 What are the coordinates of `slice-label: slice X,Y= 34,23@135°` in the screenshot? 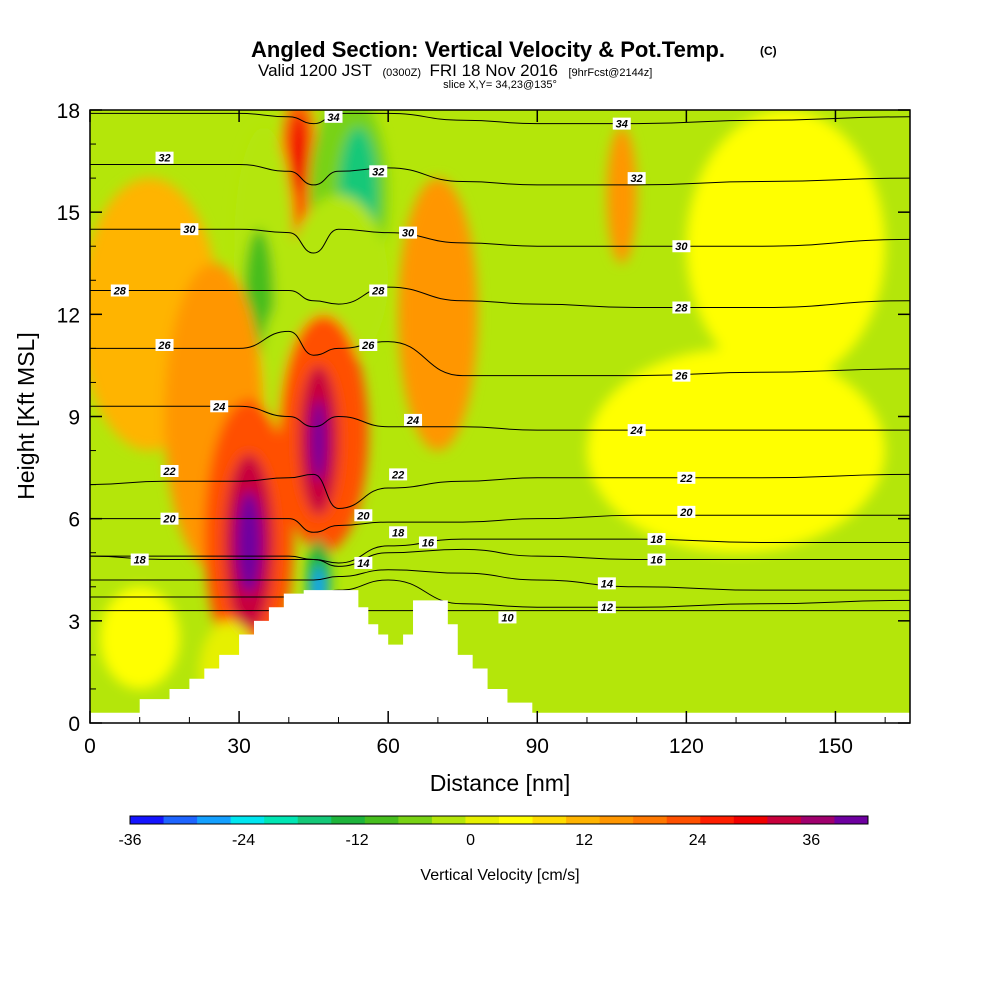 It's located at (500, 85).